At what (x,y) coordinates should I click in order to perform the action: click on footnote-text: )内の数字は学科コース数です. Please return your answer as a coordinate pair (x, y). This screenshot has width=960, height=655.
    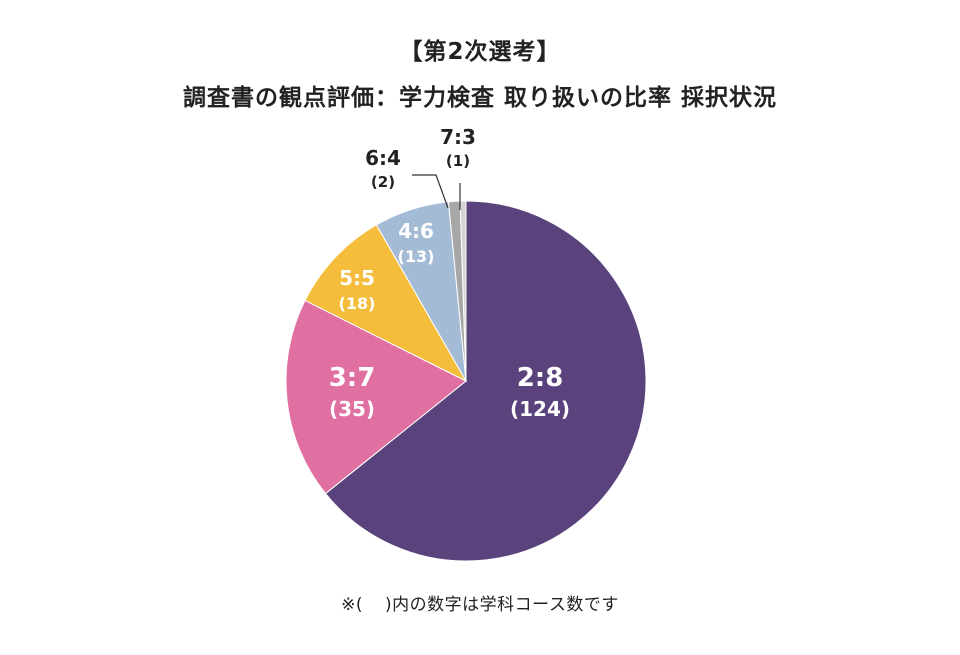
    Looking at the image, I should click on (502, 605).